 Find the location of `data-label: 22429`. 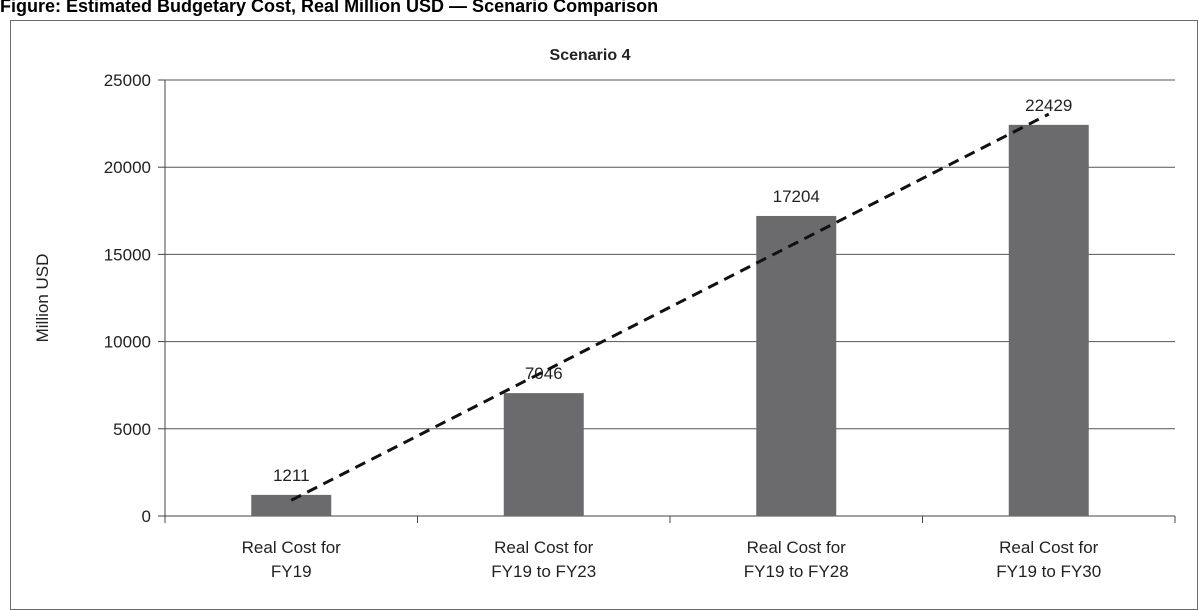

data-label: 22429 is located at coordinates (1048, 105).